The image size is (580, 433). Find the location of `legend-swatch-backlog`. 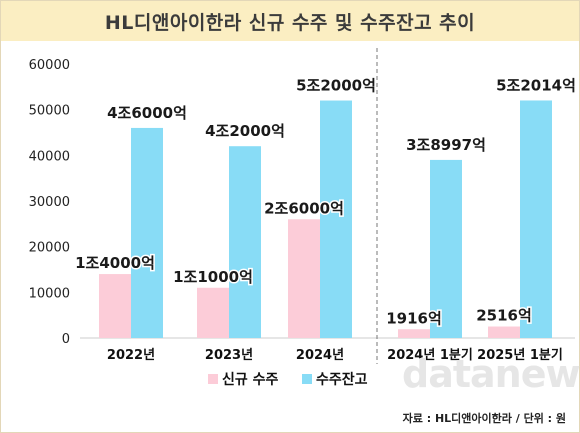

legend-swatch-backlog is located at coordinates (307, 379).